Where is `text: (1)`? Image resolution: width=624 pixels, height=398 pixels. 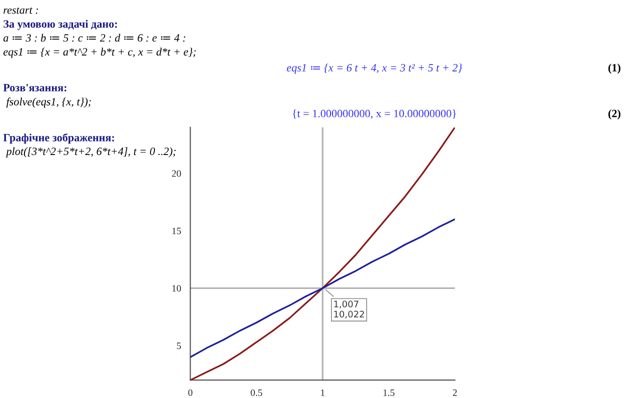 text: (1) is located at coordinates (614, 69).